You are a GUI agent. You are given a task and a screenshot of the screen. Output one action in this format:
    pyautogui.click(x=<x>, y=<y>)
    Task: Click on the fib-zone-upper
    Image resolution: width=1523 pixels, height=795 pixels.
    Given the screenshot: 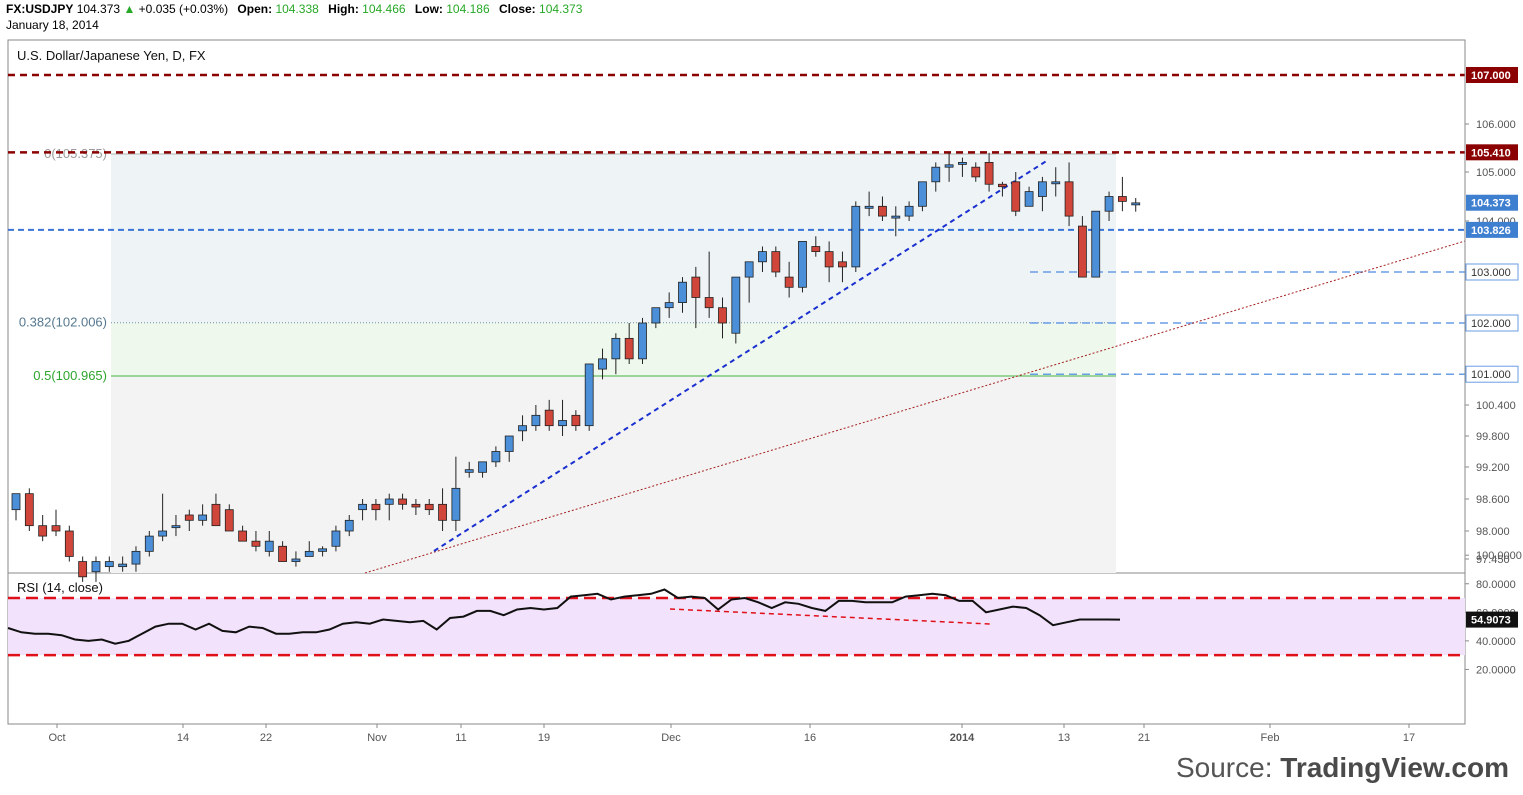 What is the action you would take?
    pyautogui.click(x=613, y=238)
    